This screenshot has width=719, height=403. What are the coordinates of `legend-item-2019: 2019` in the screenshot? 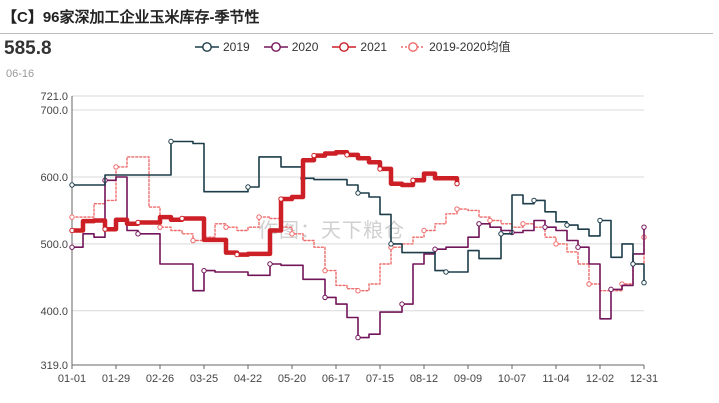 It's located at (222, 46).